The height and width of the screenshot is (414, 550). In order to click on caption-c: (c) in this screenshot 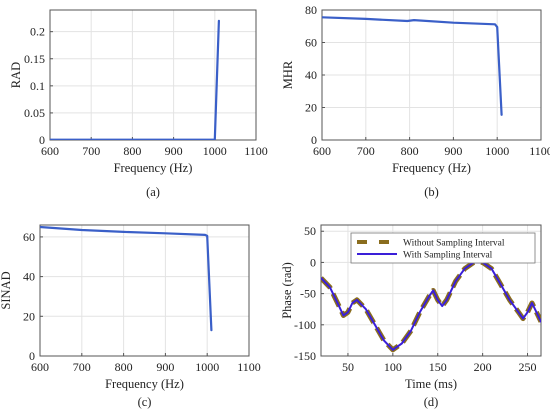, I will do `click(145, 402)`.